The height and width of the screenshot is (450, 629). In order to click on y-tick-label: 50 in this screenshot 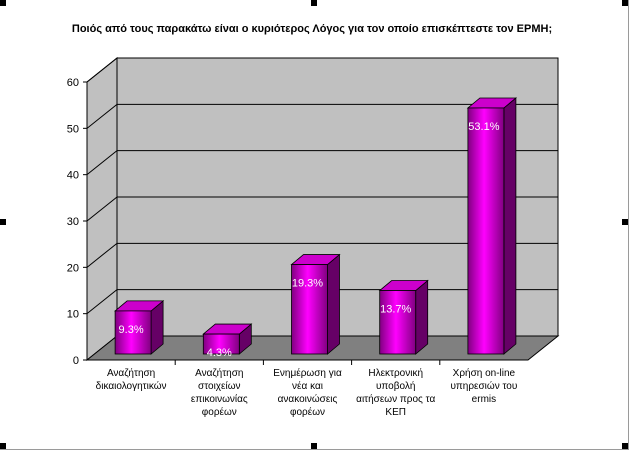, I will do `click(73, 129)`.